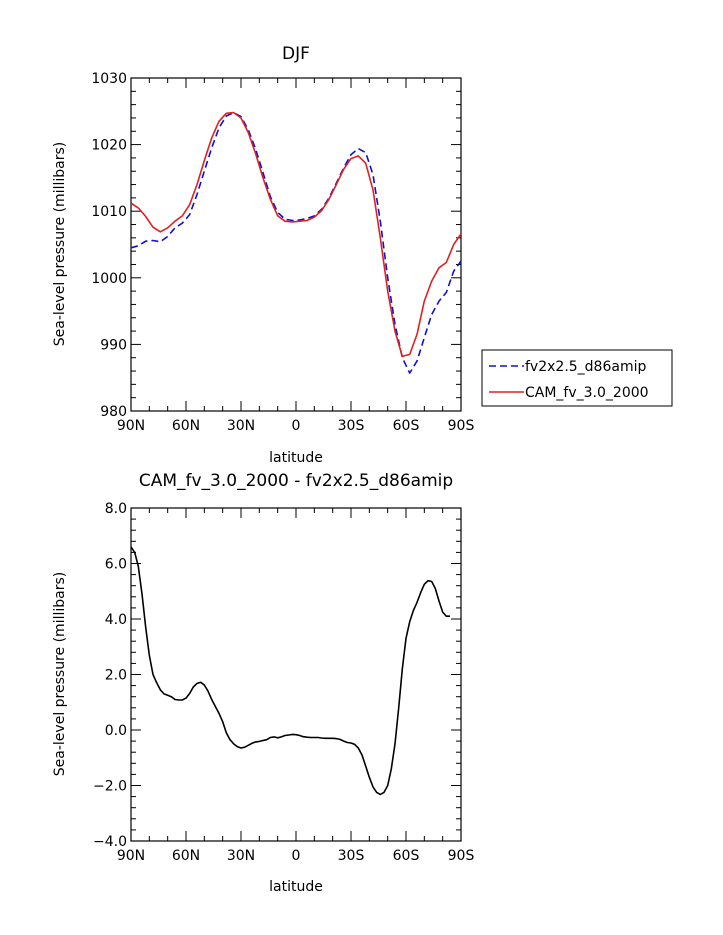 This screenshot has width=723, height=935. What do you see at coordinates (406, 426) in the screenshot?
I see `x-tick-label-top-5: 60S` at bounding box center [406, 426].